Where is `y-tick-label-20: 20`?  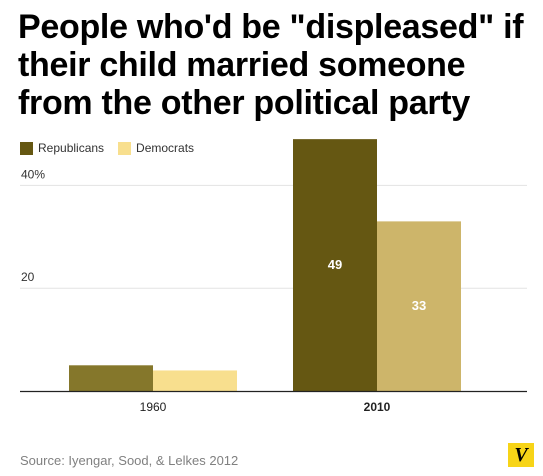 y-tick-label-20: 20 is located at coordinates (28, 277).